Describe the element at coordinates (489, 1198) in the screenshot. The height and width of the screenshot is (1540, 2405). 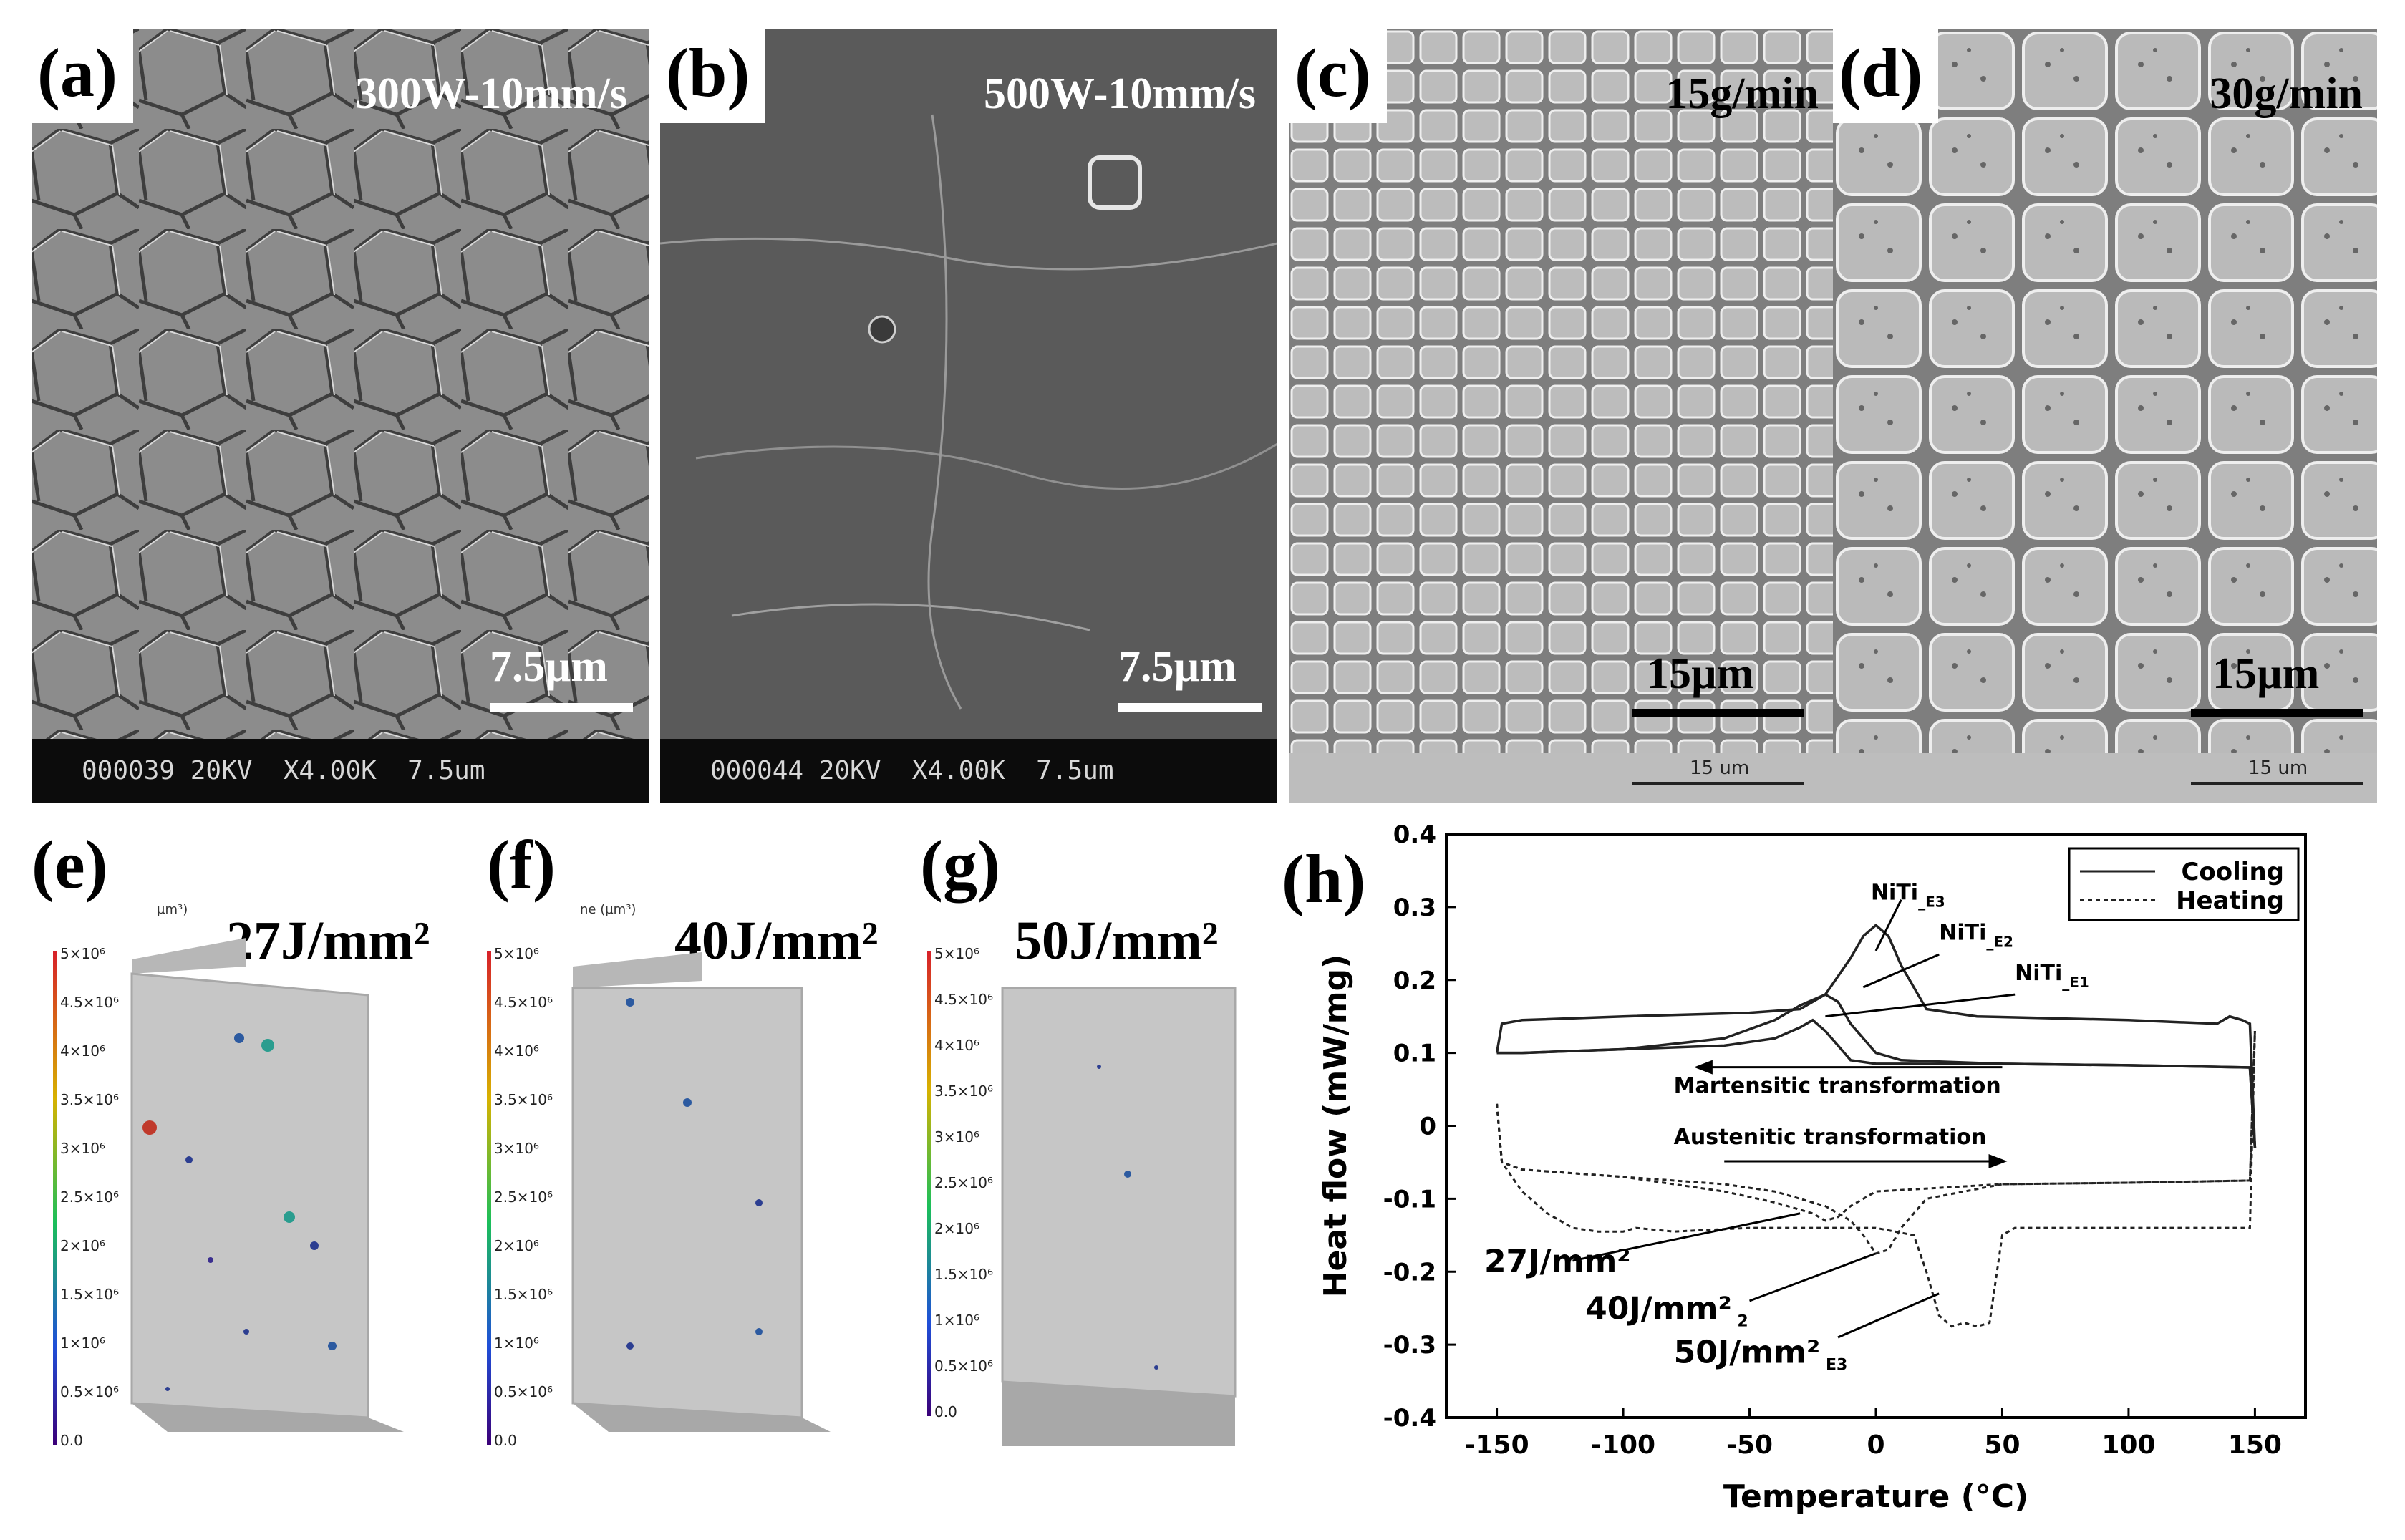
I see `colorbar-f` at that location.